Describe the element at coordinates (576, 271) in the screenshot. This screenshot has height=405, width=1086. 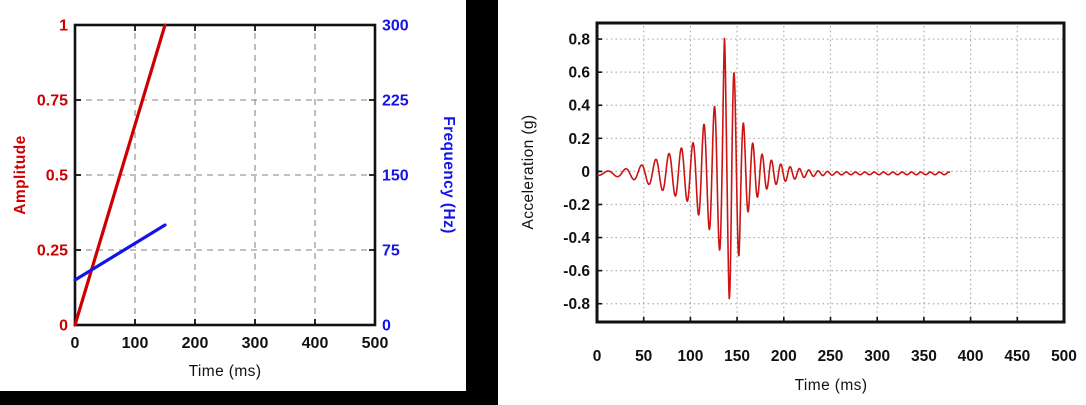
I see `acceleration-tick-label: -0.6` at that location.